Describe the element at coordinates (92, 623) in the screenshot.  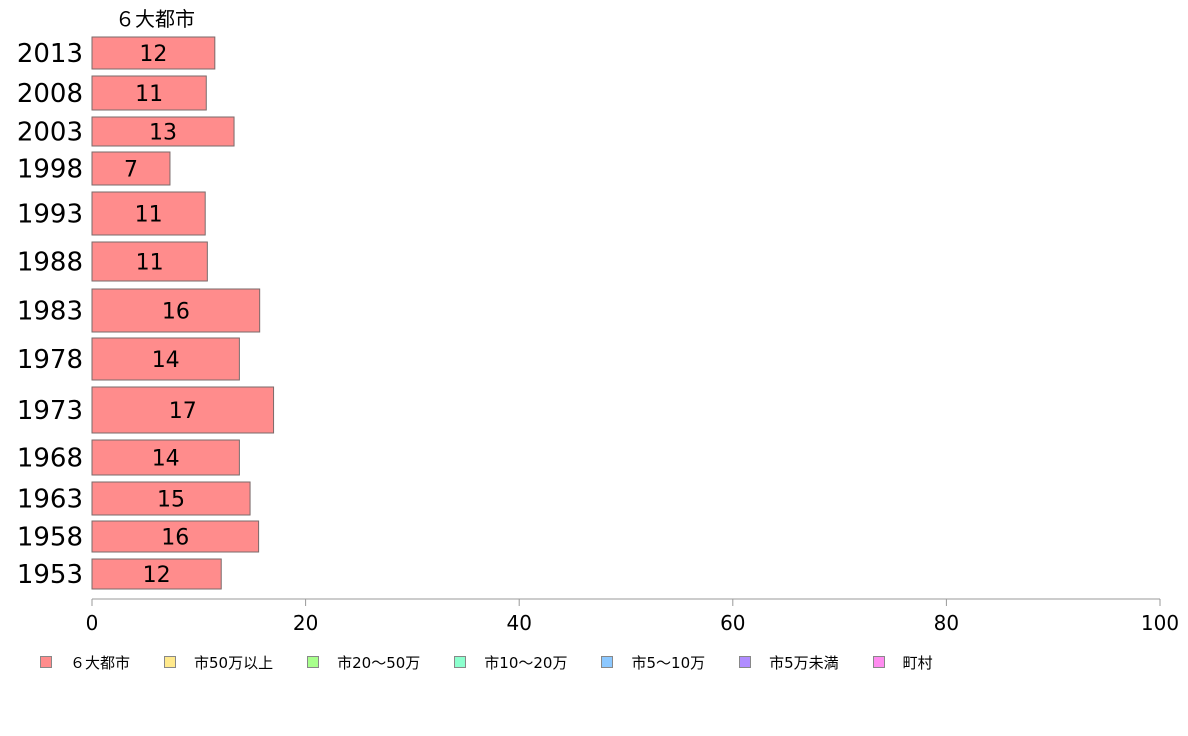
I see `x-tick-label: 0` at that location.